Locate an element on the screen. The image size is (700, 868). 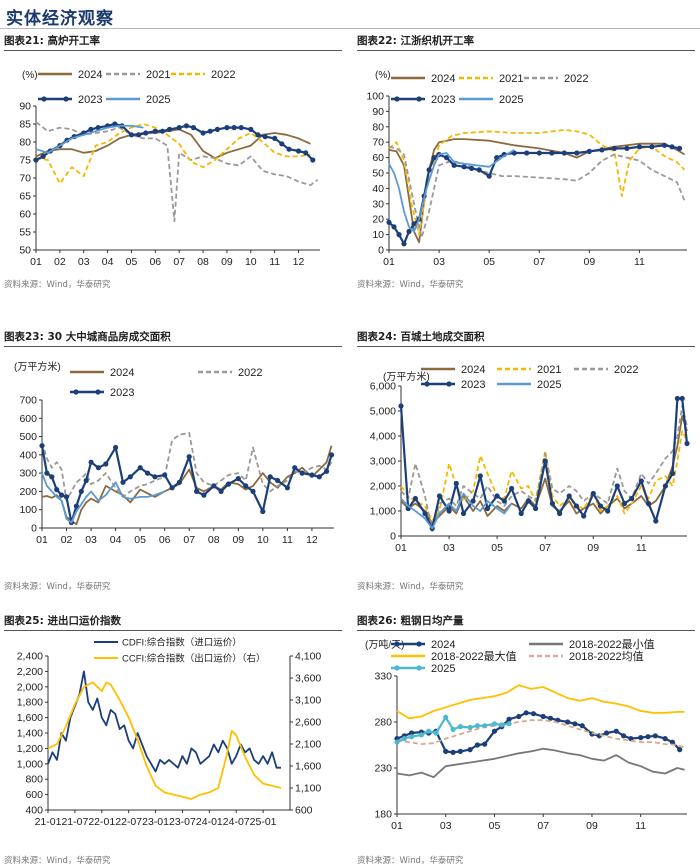
x-tick-label: 05 is located at coordinates (495, 826).